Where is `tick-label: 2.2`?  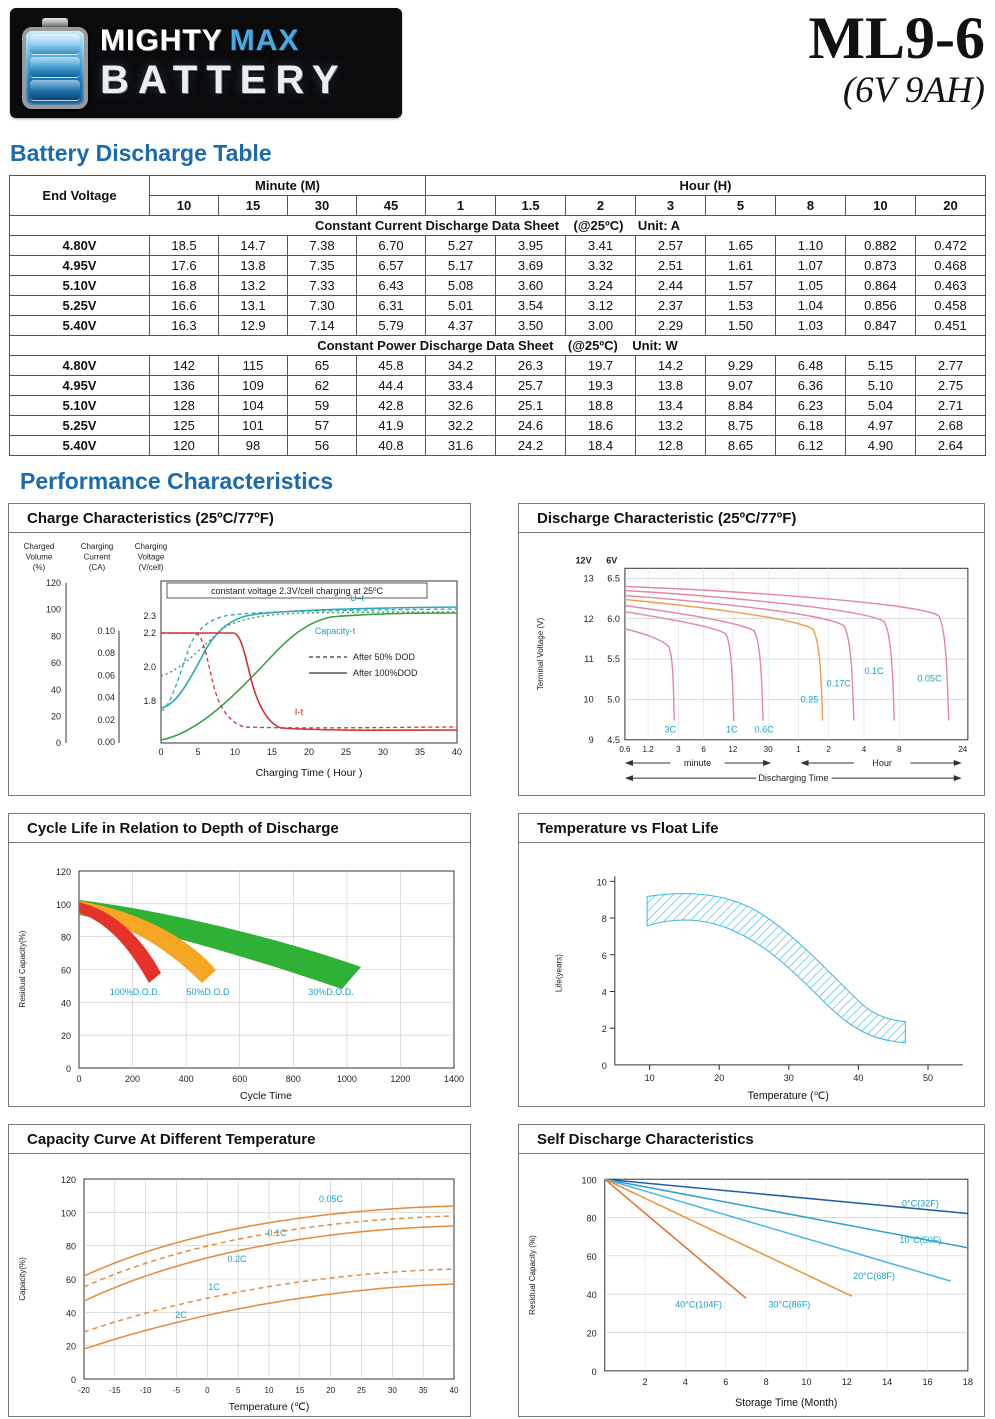
tick-label: 2.2 is located at coordinates (149, 633).